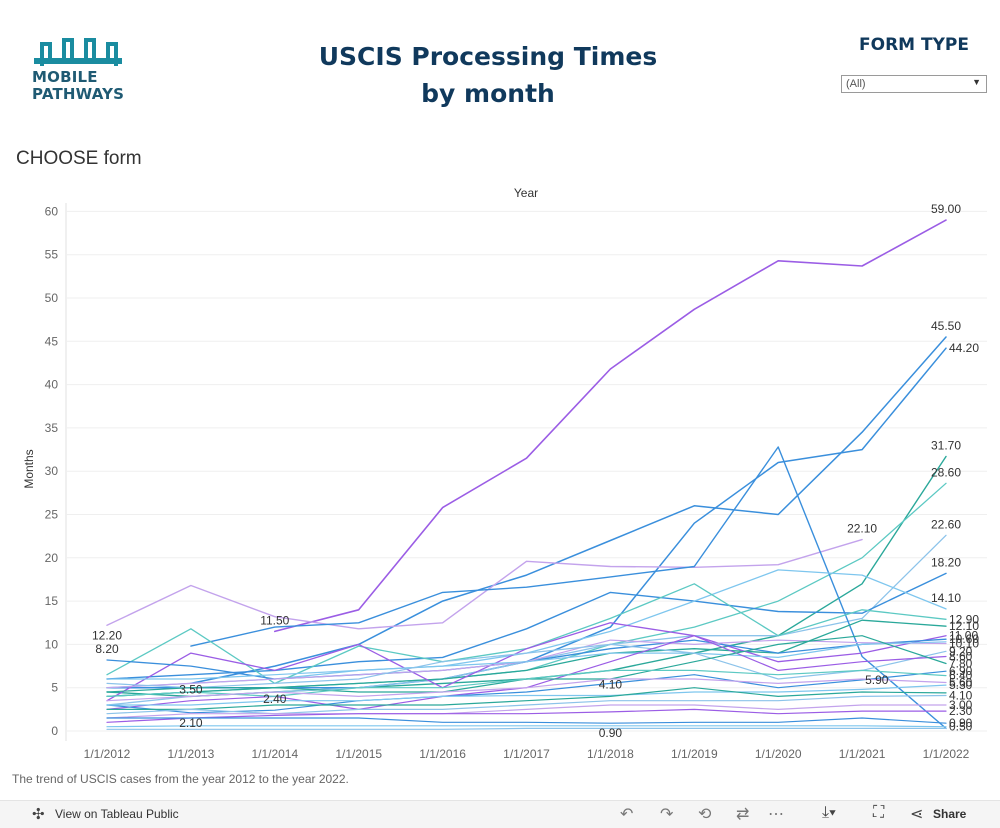 Image resolution: width=1000 pixels, height=828 pixels. What do you see at coordinates (78, 52) in the screenshot?
I see `mobile-pathways-logo-icon` at bounding box center [78, 52].